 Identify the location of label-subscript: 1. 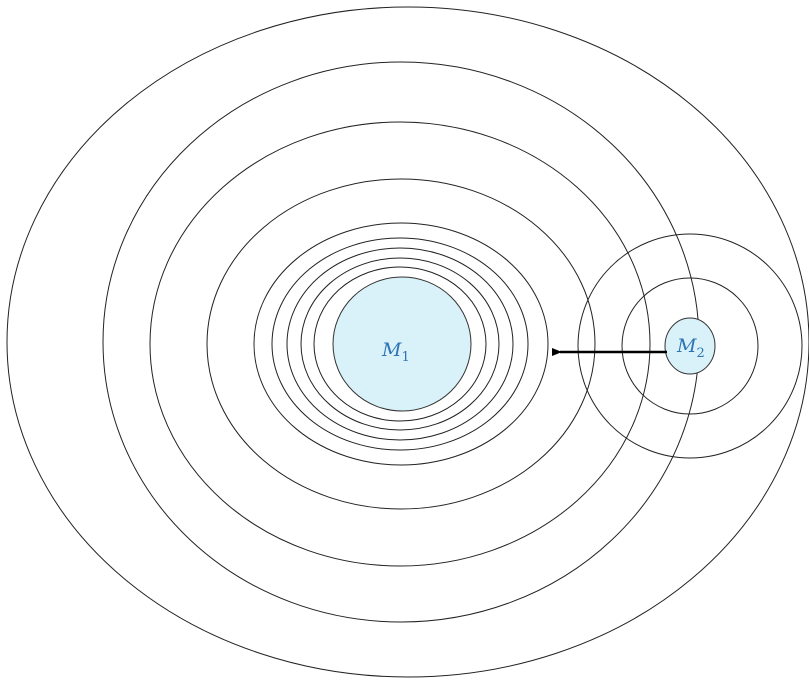
(405, 357).